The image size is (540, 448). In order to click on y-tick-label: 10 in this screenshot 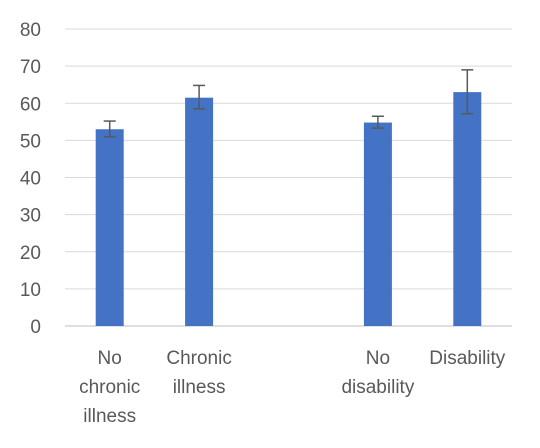, I will do `click(30, 290)`.